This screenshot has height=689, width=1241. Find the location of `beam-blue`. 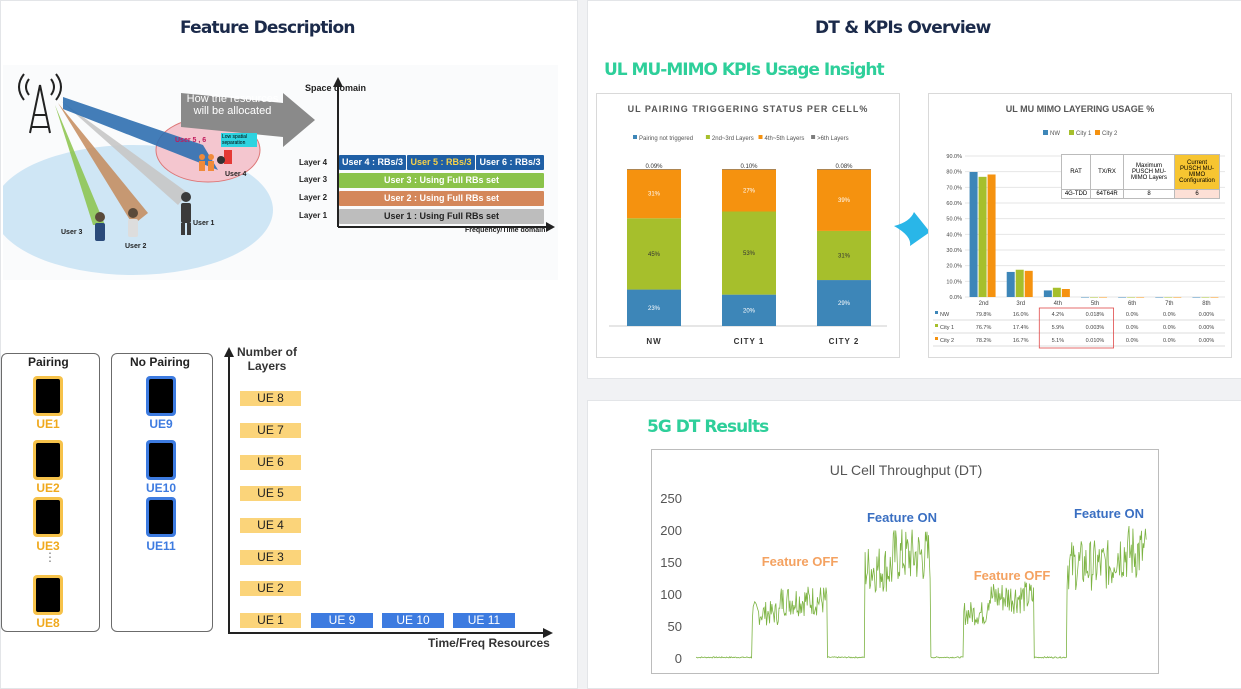

beam-blue is located at coordinates (140, 133).